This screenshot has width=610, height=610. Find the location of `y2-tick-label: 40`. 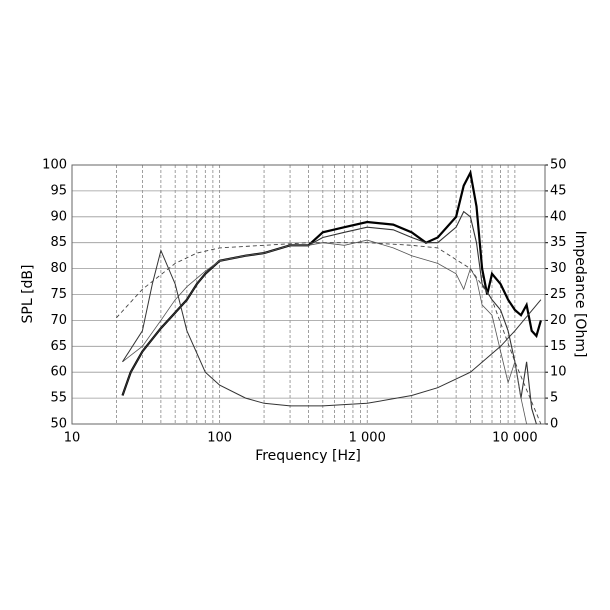

y2-tick-label: 40 is located at coordinates (558, 216).